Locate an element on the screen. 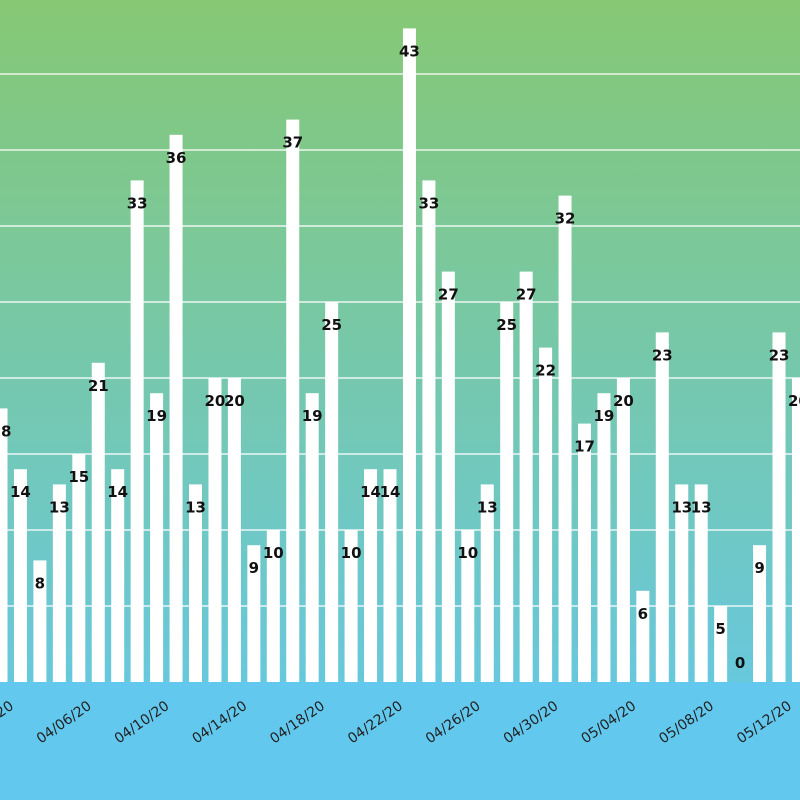 The image size is (800, 800). data-label: 6 is located at coordinates (643, 614).